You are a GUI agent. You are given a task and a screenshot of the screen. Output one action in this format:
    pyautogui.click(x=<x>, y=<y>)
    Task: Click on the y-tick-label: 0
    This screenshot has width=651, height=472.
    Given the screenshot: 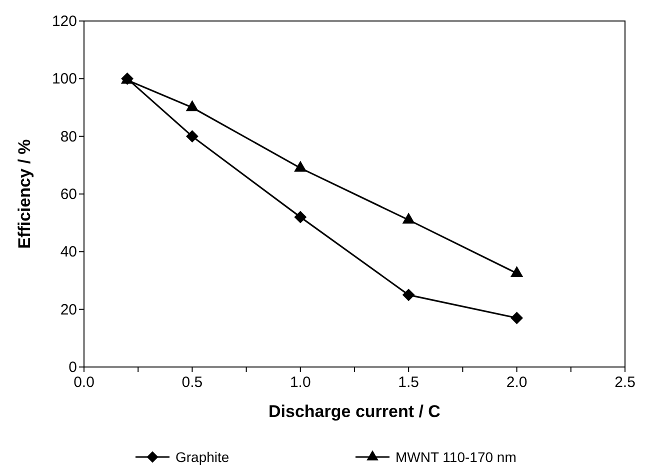 What is the action you would take?
    pyautogui.click(x=72, y=367)
    